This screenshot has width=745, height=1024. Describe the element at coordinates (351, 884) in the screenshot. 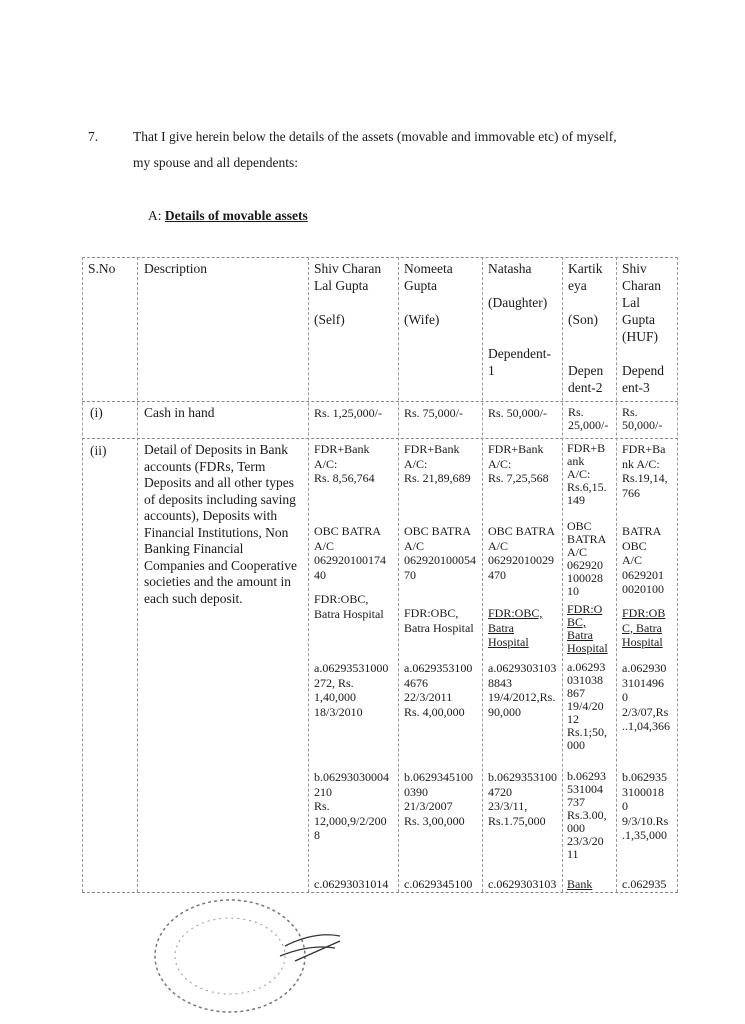

I see `deposit-c-self: c.06293031014` at that location.